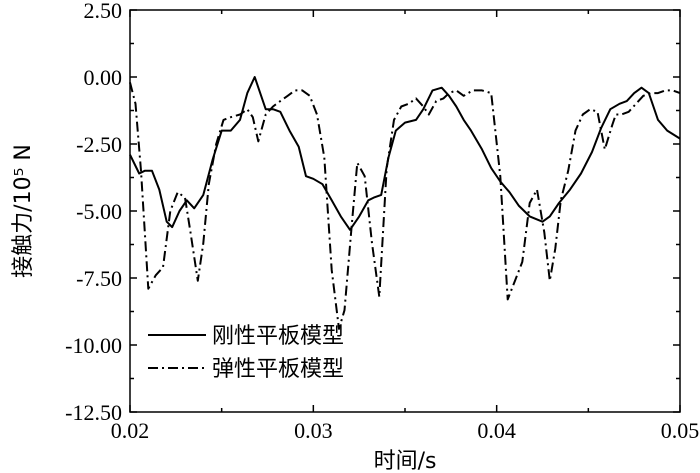  I want to click on y-axis-tick-labels: 2.50 0.00 -2.50 -5.00 -7.50 -10.00 -12.50, so click(93, 212).